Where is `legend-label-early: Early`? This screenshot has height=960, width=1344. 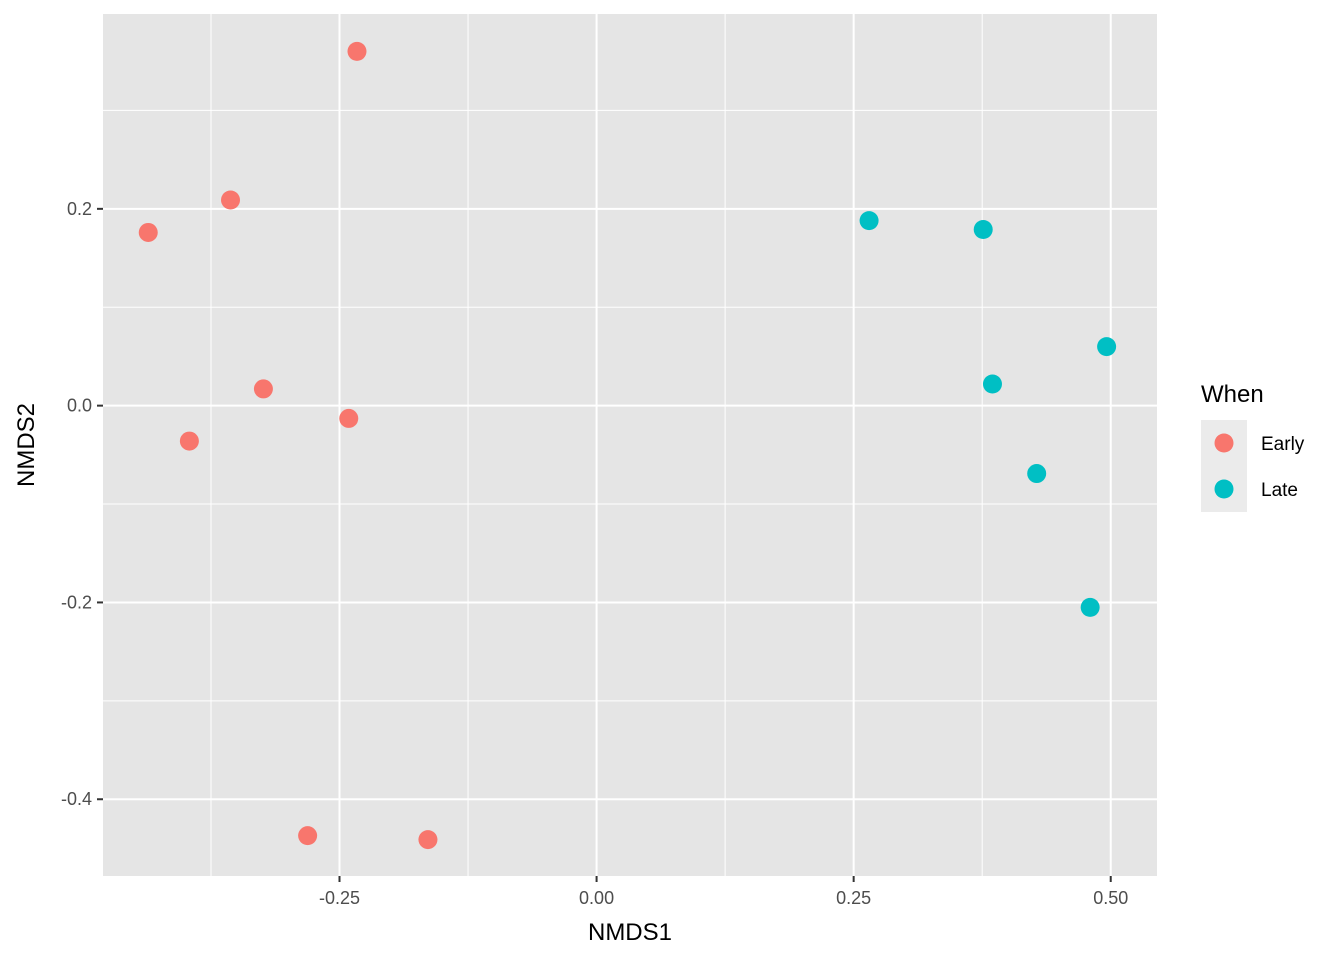 legend-label-early: Early is located at coordinates (1283, 444).